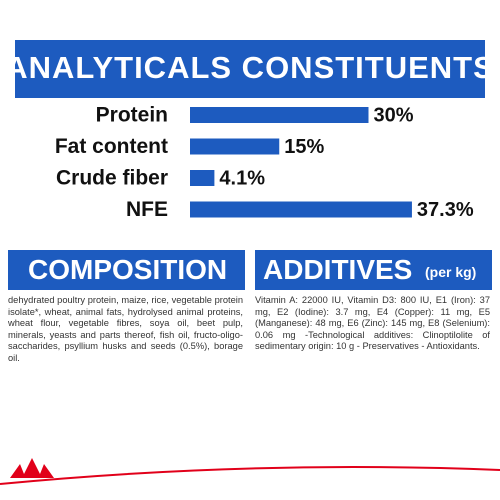 The height and width of the screenshot is (500, 500). I want to click on category-label: Fat content, so click(111, 146).